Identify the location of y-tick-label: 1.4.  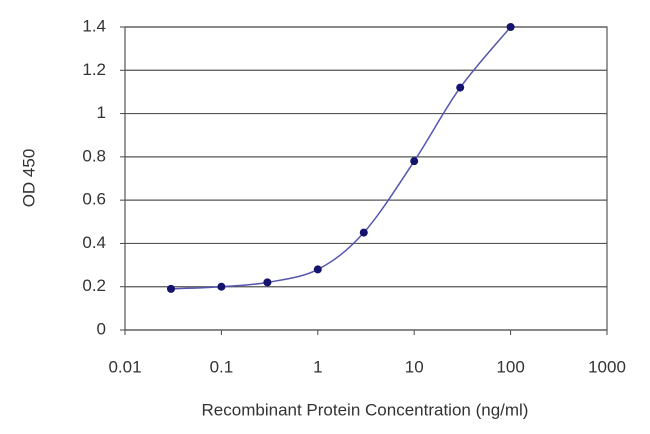
(94, 25).